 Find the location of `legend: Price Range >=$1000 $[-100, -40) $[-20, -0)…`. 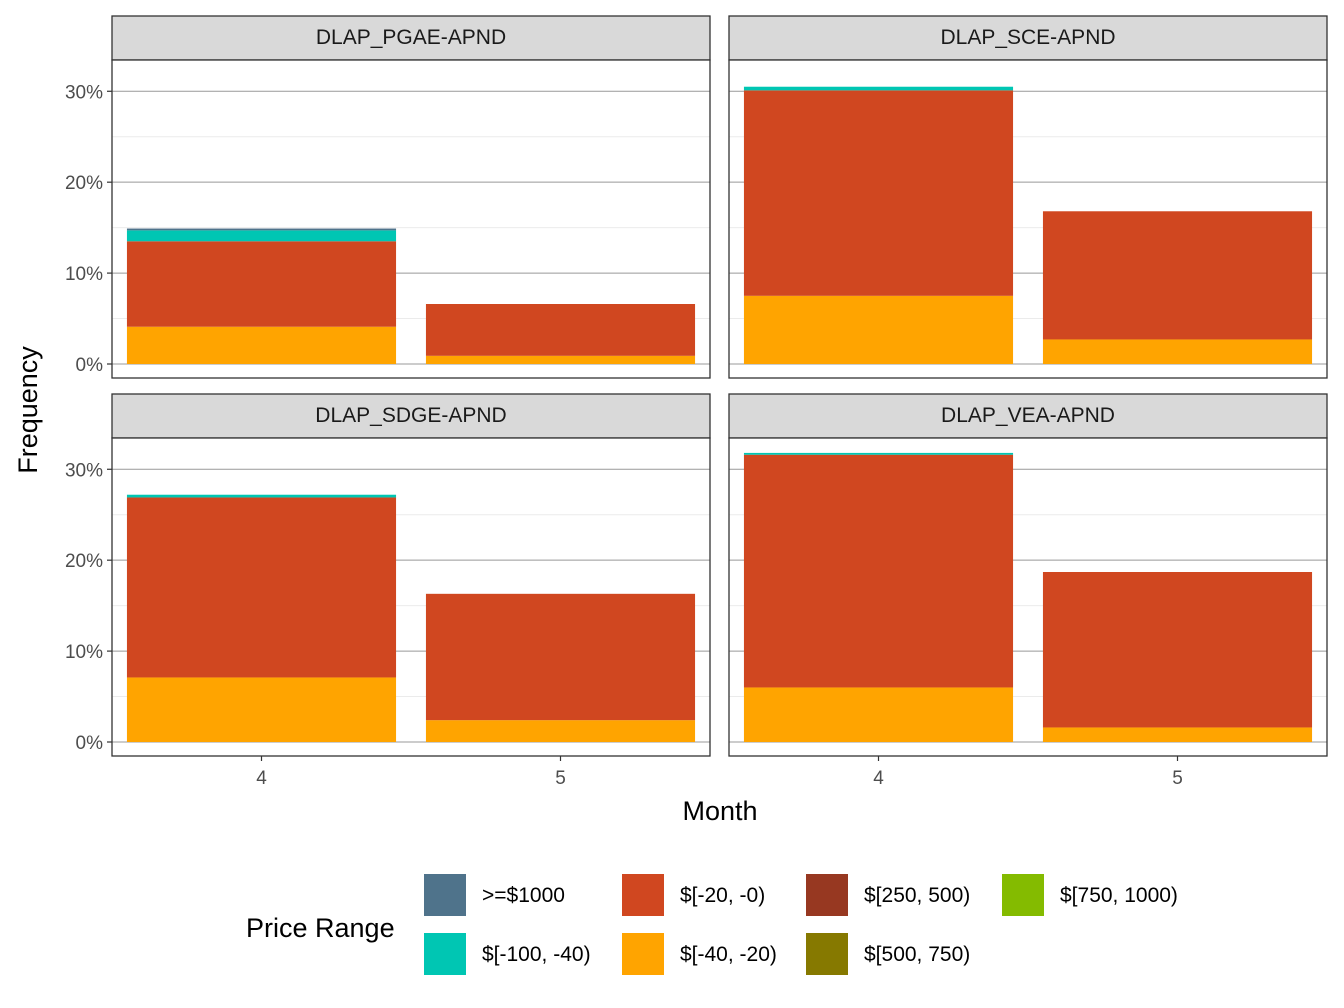

legend: Price Range >=$1000 $[-100, -40) $[-20, -0)… is located at coordinates (712, 924).